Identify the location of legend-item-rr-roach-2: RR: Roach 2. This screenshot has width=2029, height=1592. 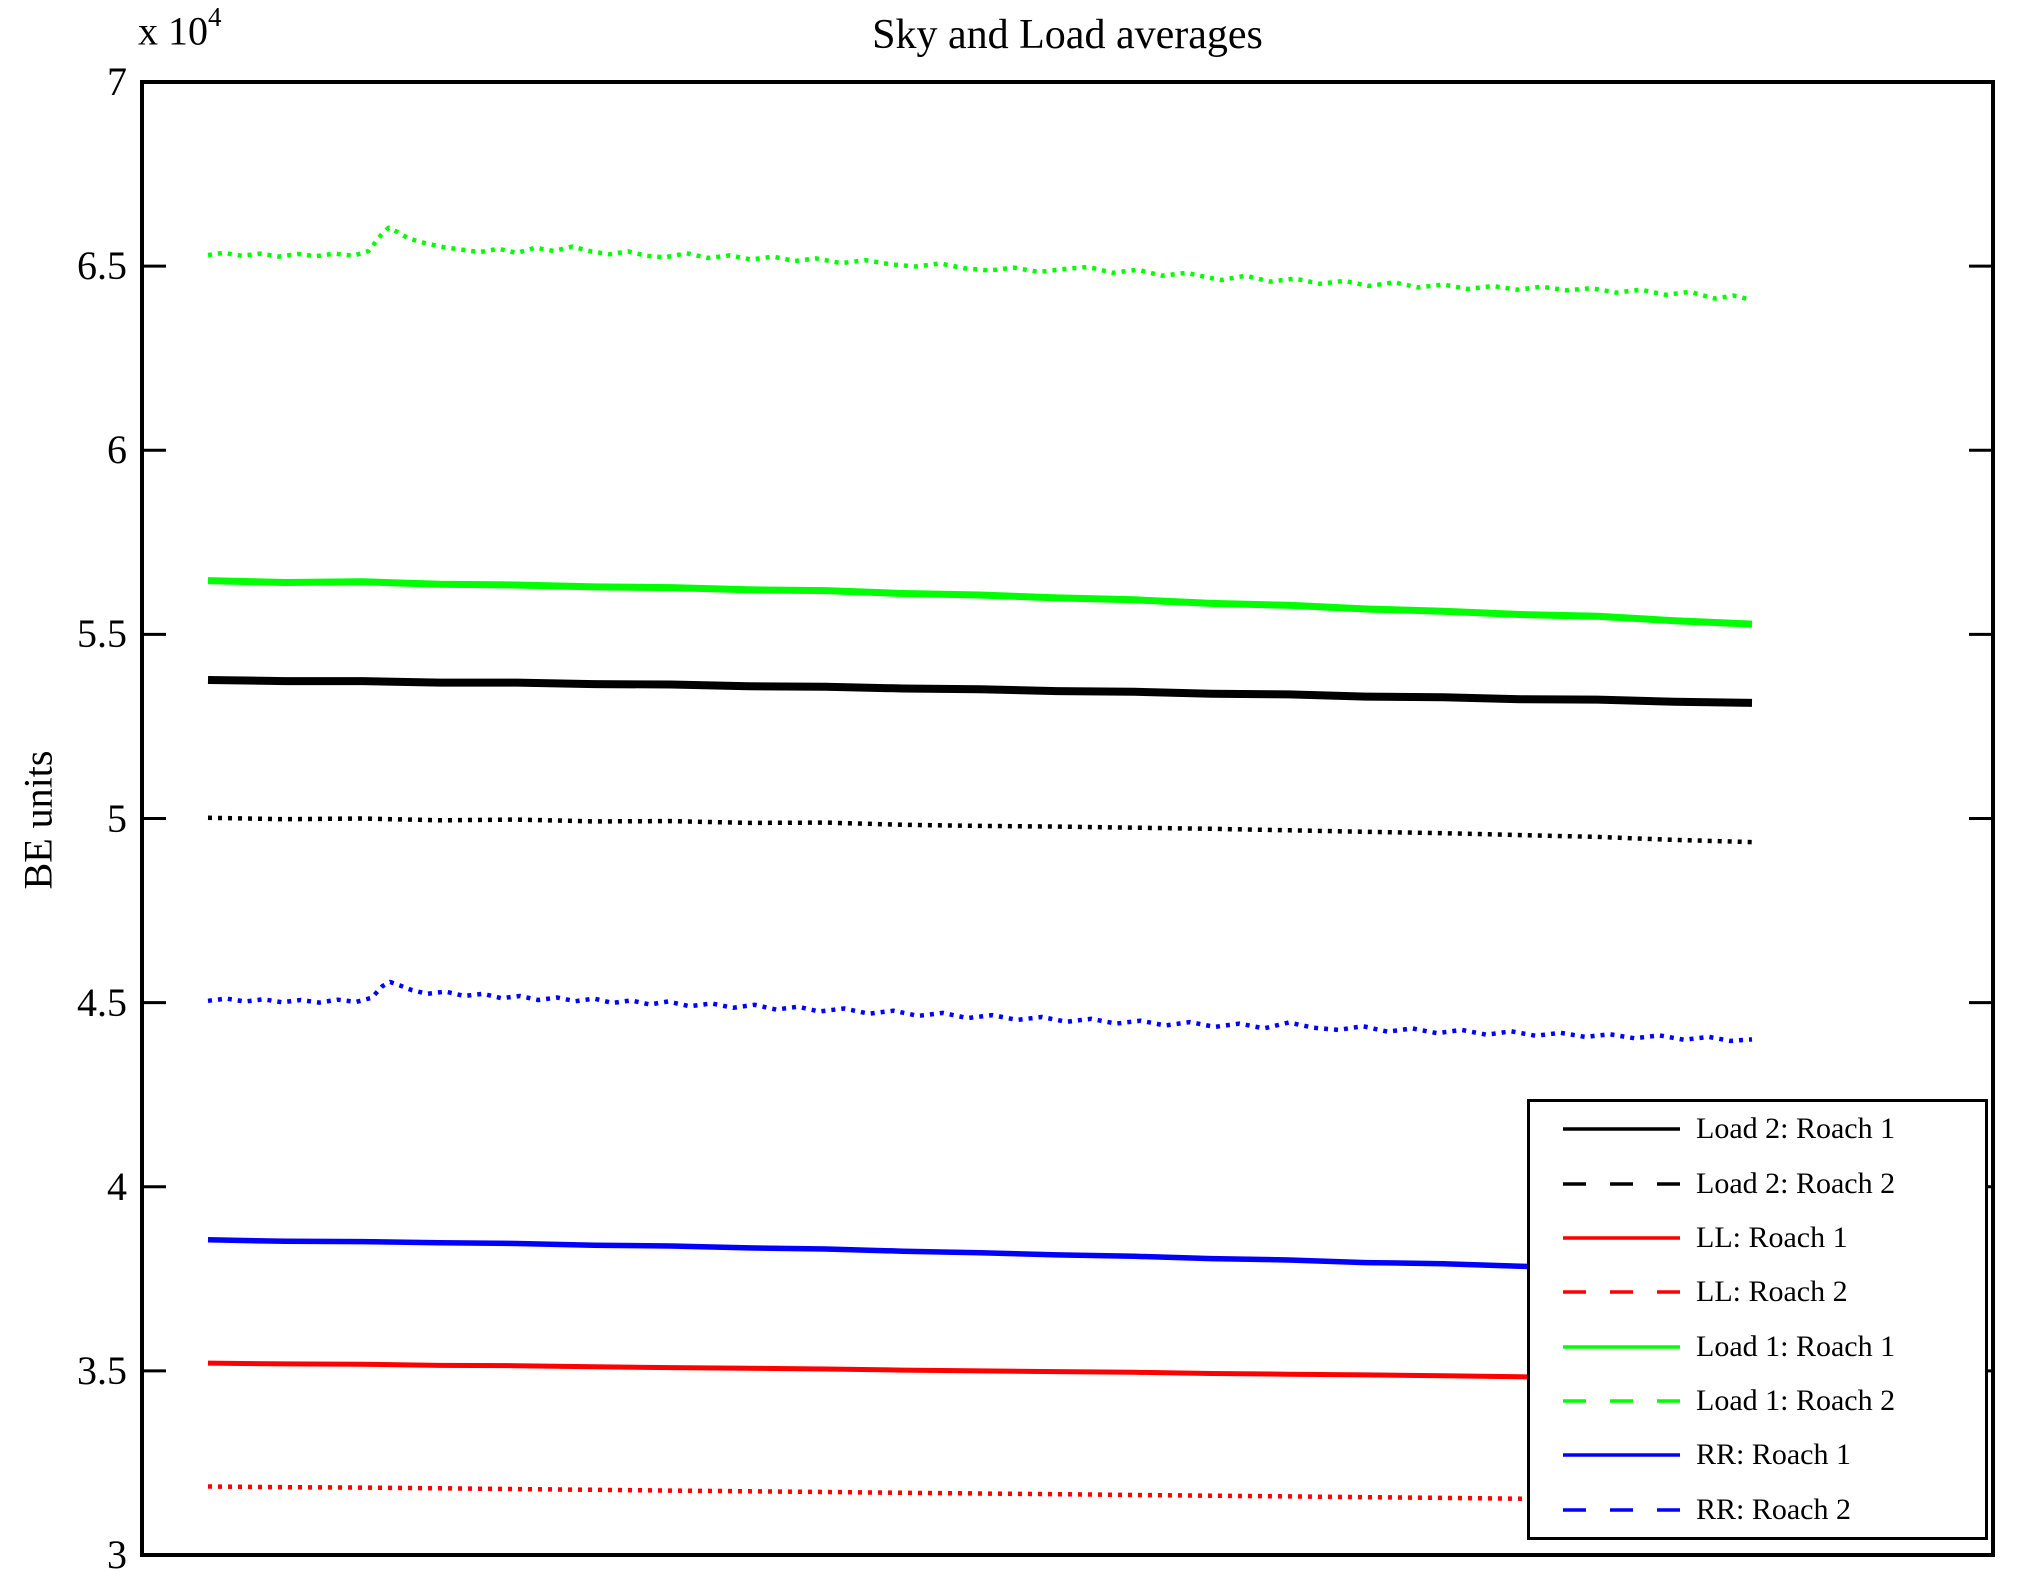
(1757, 1510).